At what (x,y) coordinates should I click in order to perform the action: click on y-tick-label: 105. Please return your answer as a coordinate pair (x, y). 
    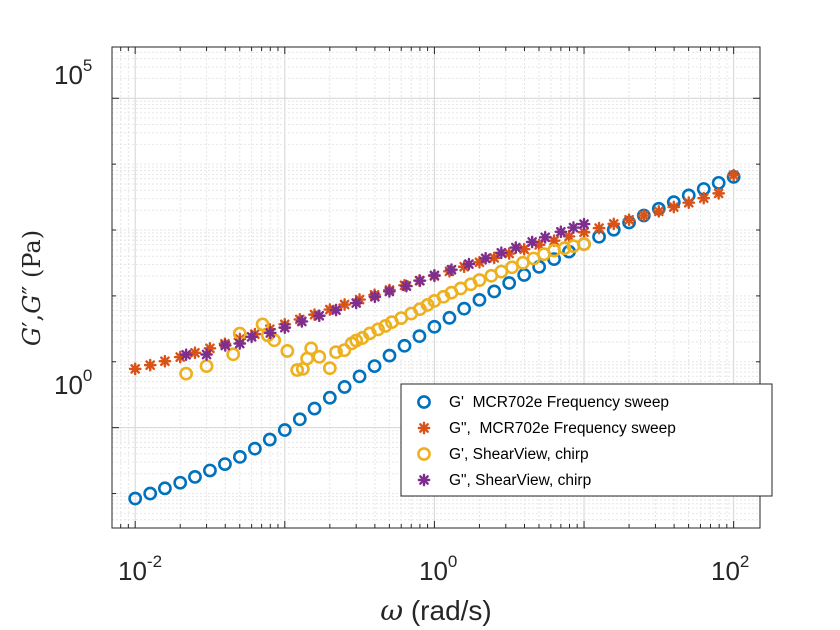
    Looking at the image, I should click on (73, 73).